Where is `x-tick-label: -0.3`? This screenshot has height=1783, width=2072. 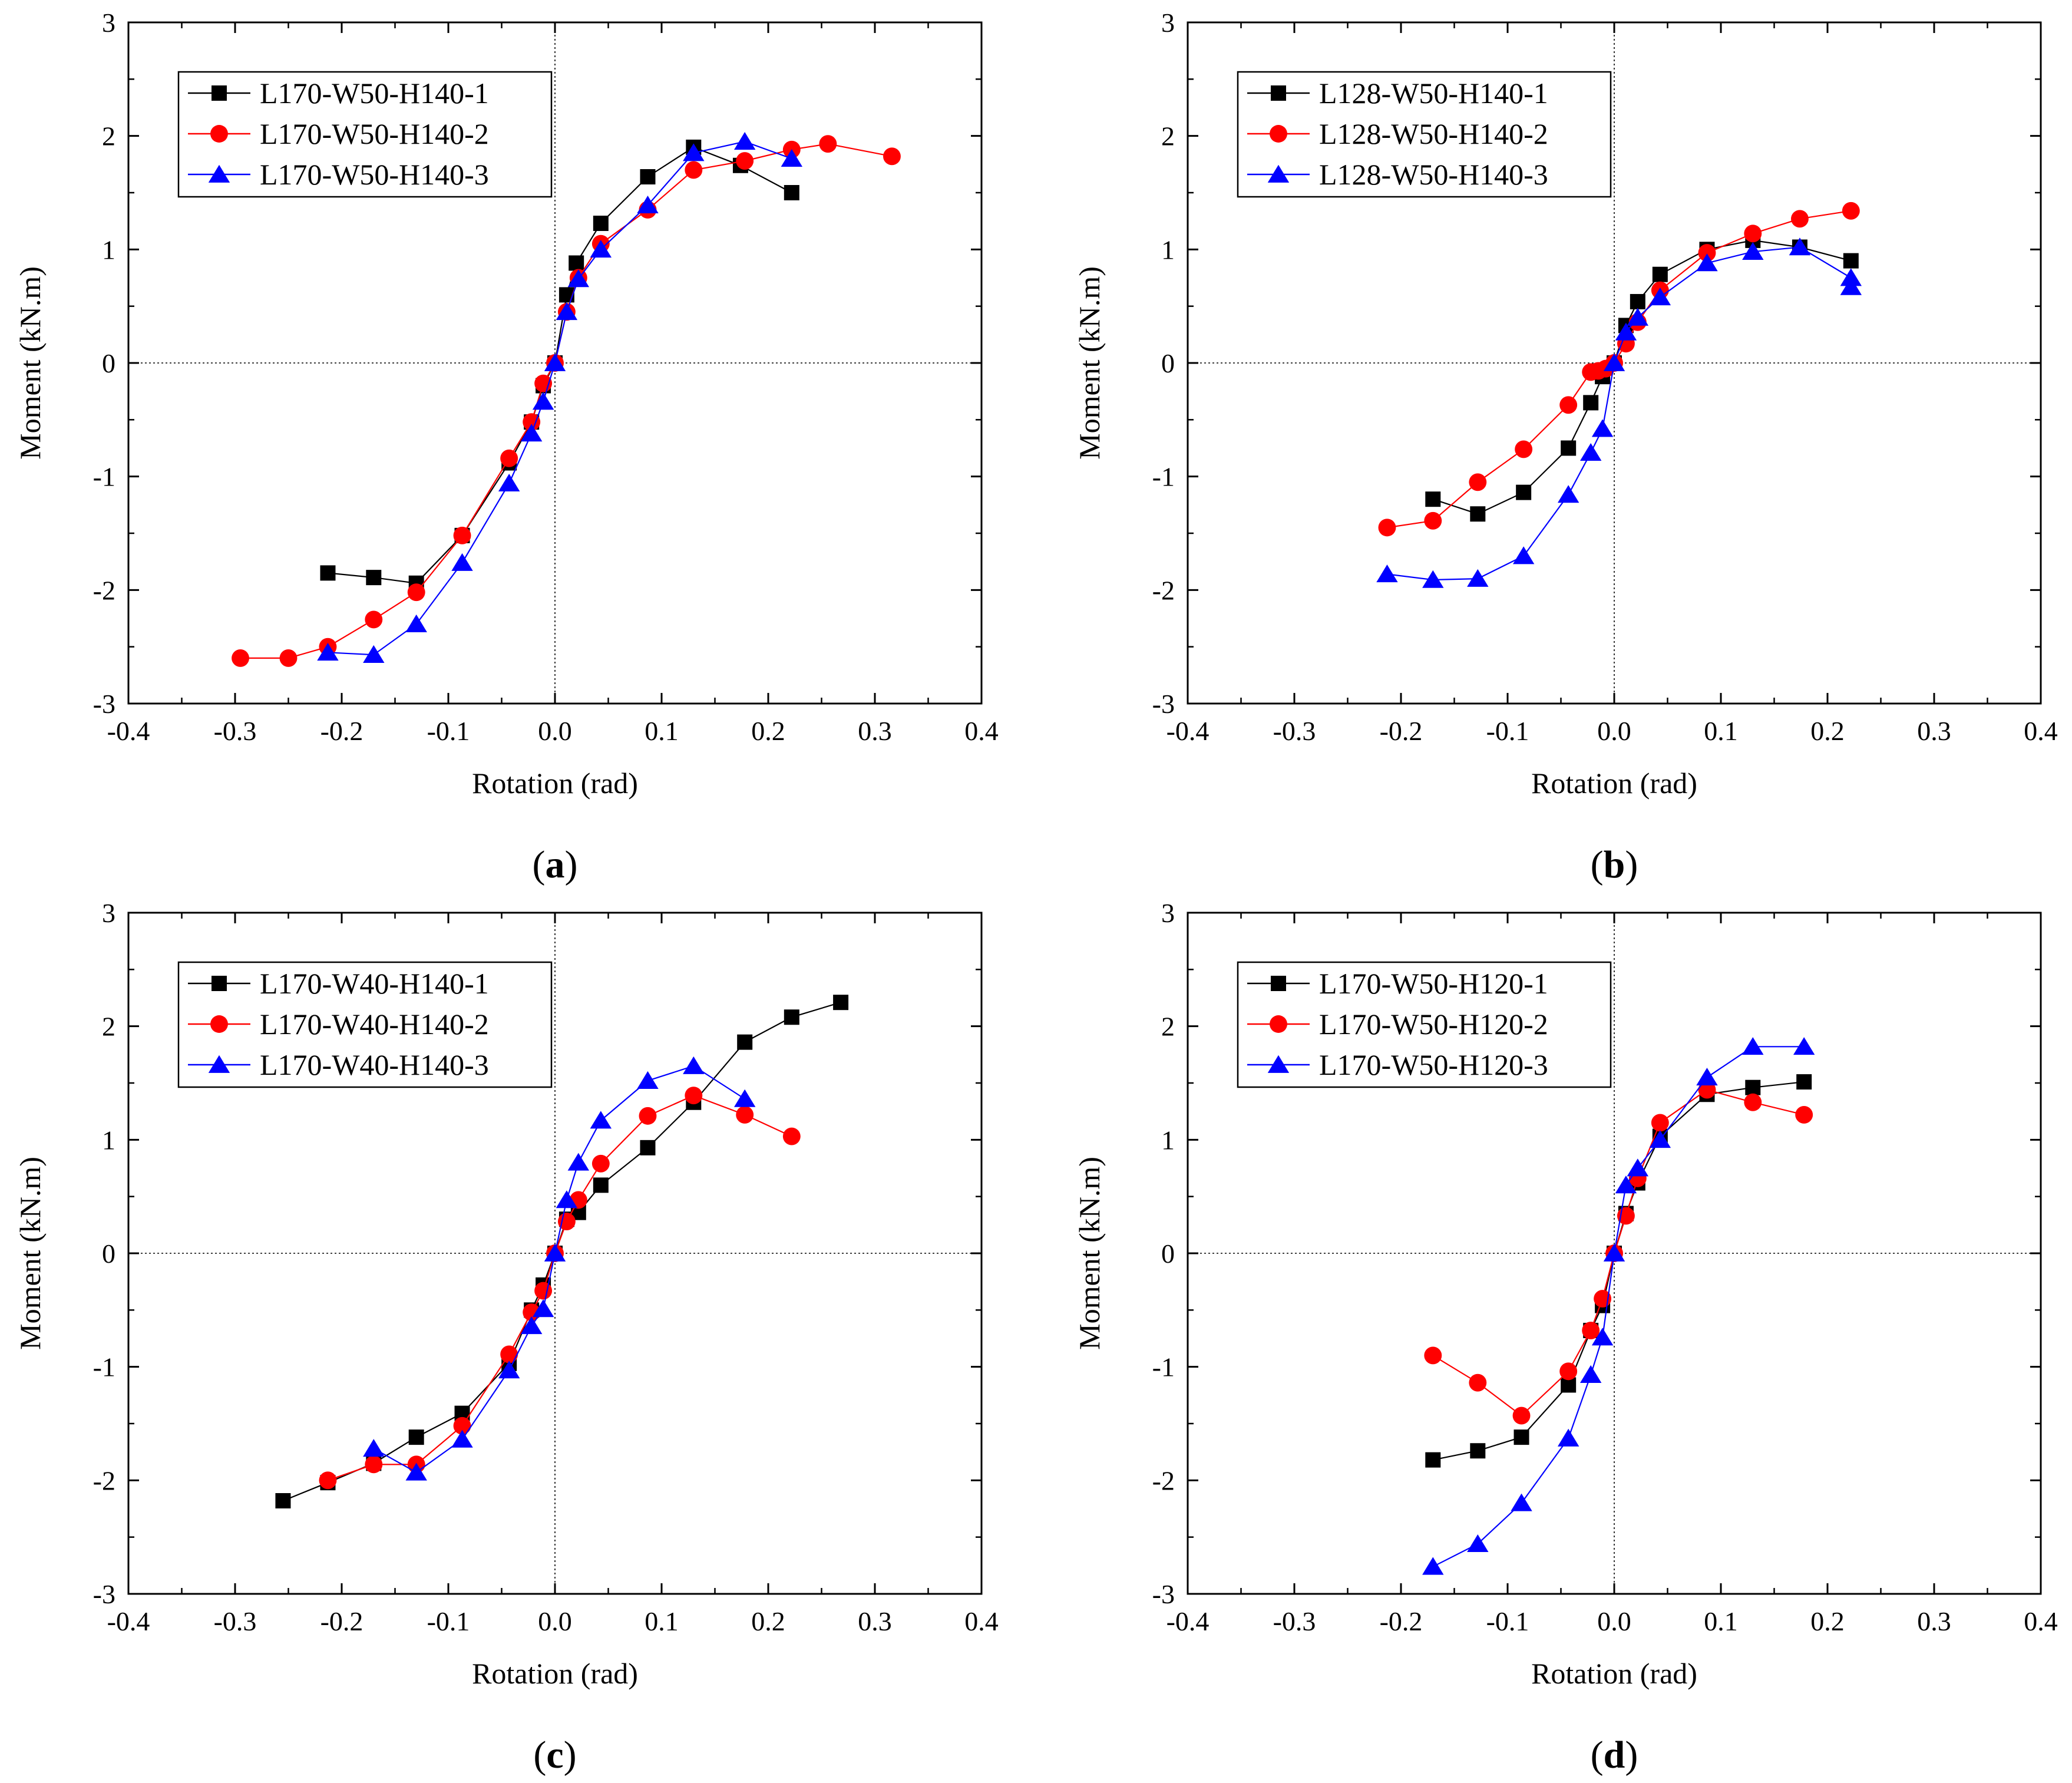 x-tick-label: -0.3 is located at coordinates (235, 731).